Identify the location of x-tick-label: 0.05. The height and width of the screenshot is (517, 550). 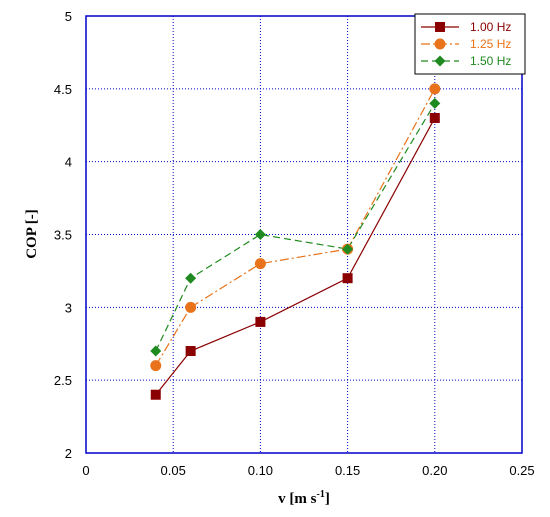
(173, 470).